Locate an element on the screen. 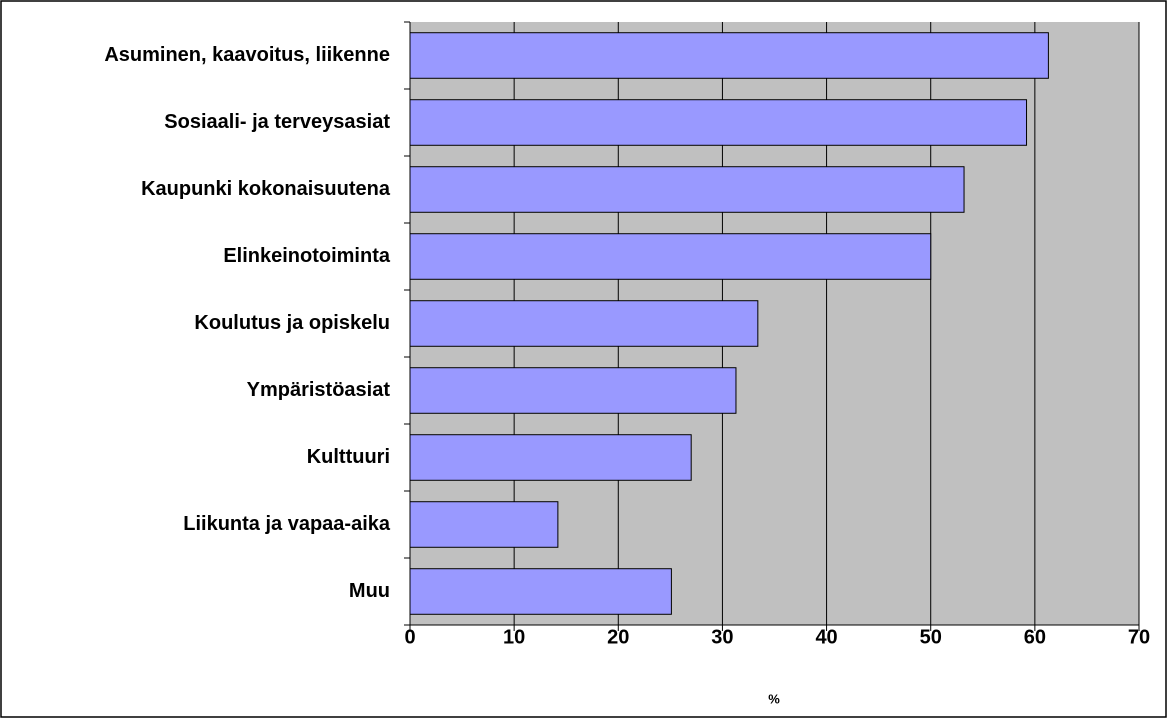  y-tick-label: Kulttuuri is located at coordinates (348, 457).